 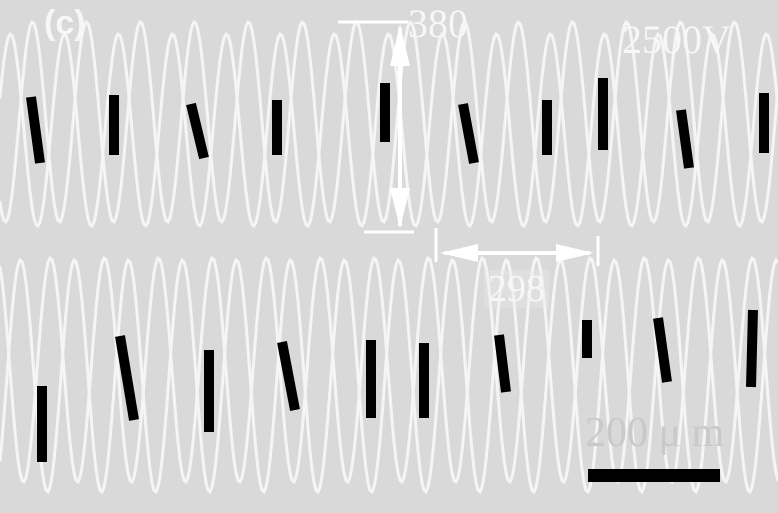 I want to click on voltage-label: 2500V, so click(x=676, y=39).